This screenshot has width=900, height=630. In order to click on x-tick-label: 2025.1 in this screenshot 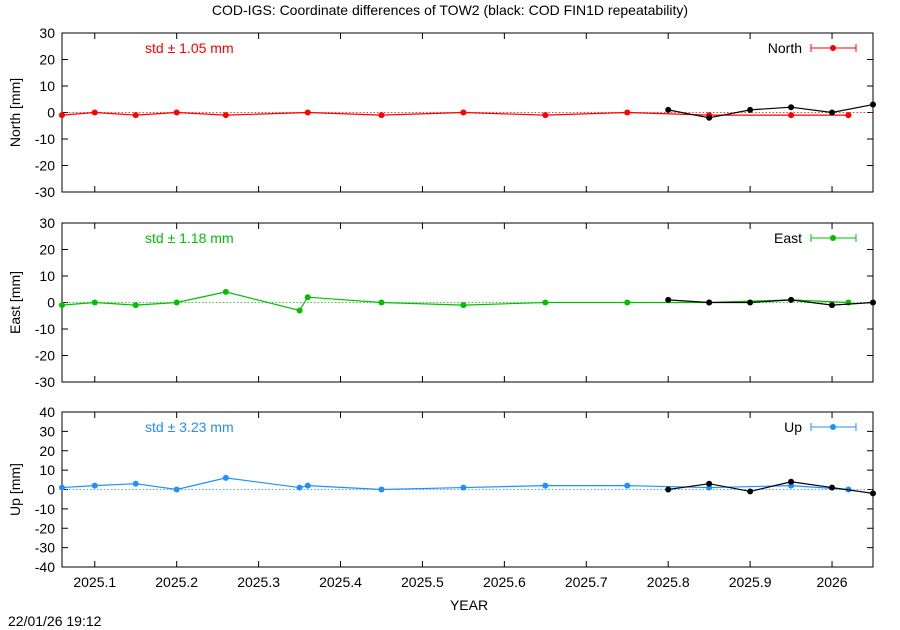, I will do `click(94, 582)`.